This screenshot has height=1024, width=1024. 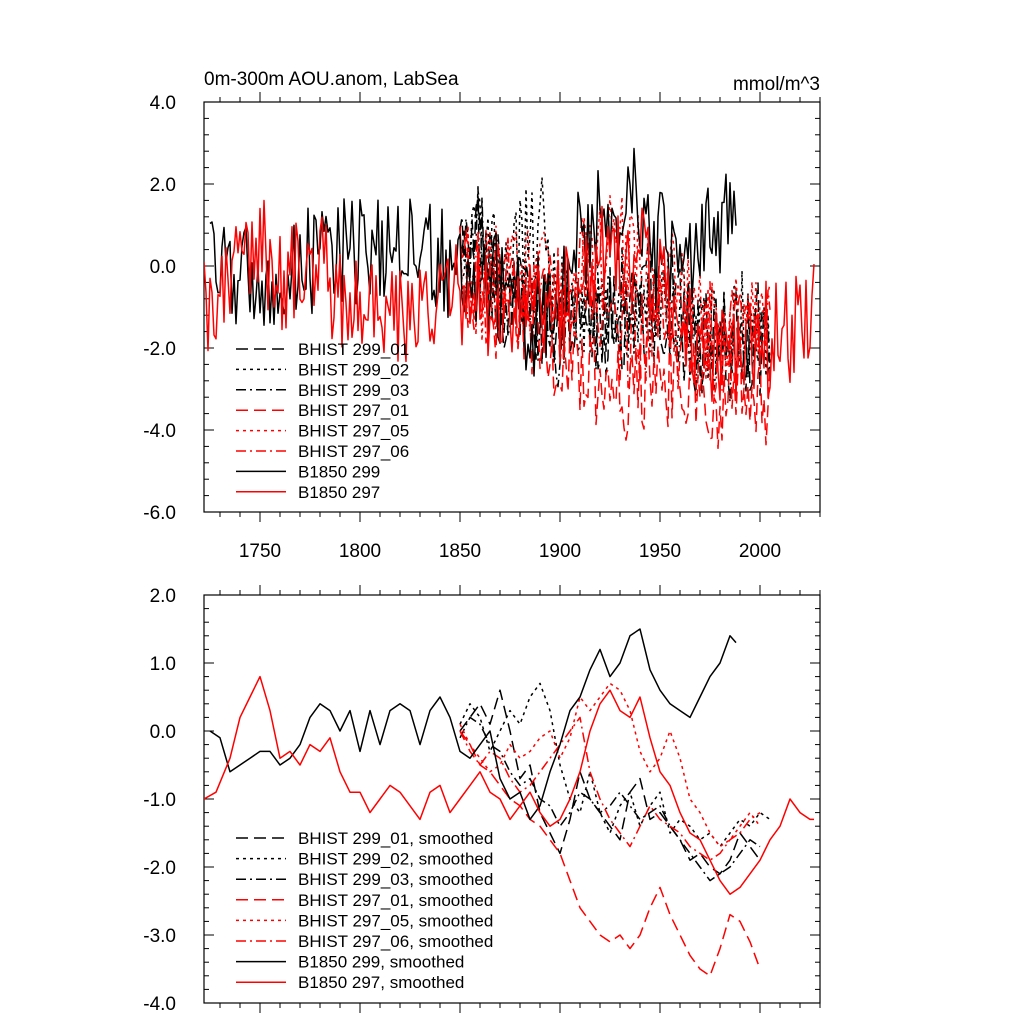 What do you see at coordinates (159, 936) in the screenshot?
I see `bottom-y-tick-label: -3.0` at bounding box center [159, 936].